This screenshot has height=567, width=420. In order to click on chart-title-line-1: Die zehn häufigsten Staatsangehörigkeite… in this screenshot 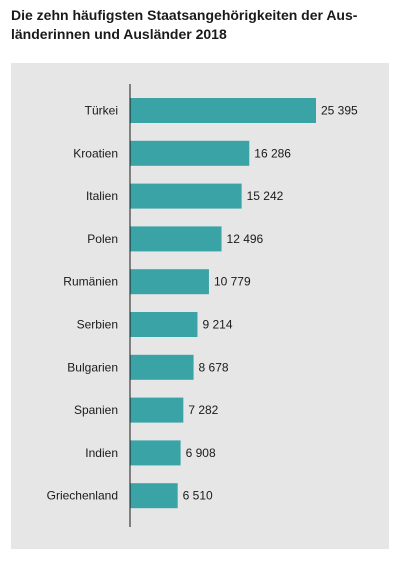, I will do `click(184, 15)`.